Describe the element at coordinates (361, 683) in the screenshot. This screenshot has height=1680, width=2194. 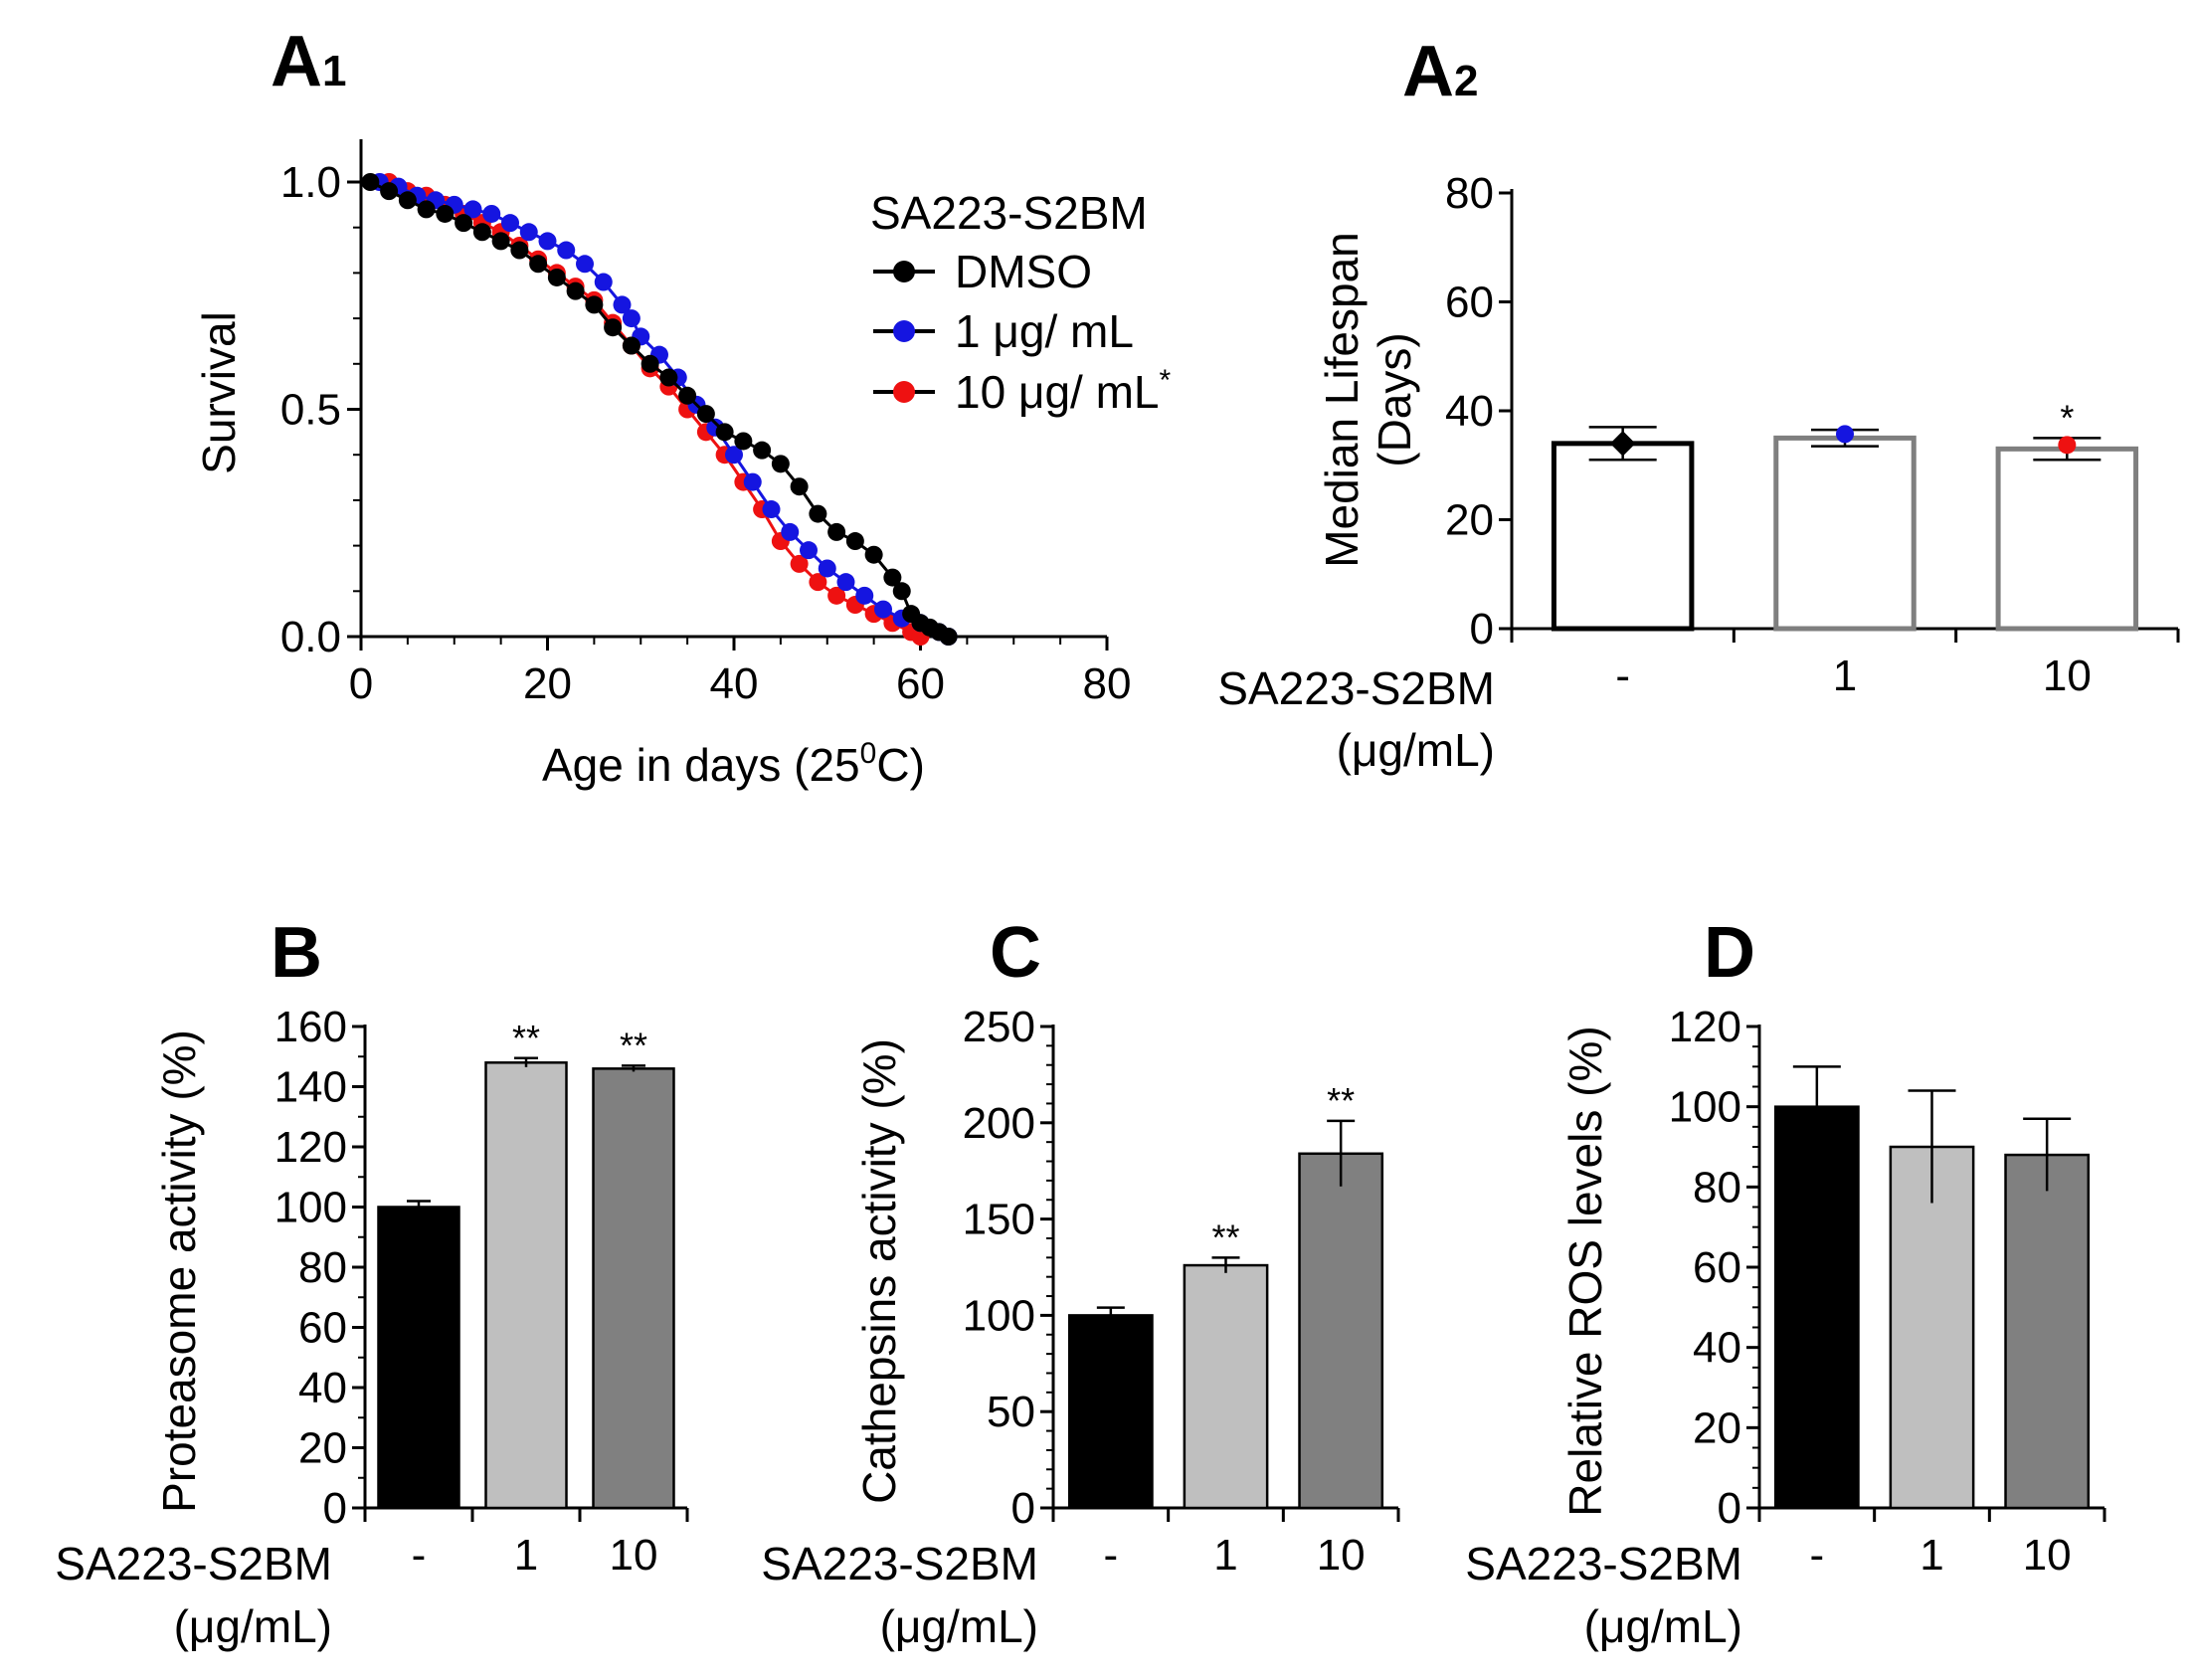
I see `panel-a1-x-tick-label: 0` at that location.